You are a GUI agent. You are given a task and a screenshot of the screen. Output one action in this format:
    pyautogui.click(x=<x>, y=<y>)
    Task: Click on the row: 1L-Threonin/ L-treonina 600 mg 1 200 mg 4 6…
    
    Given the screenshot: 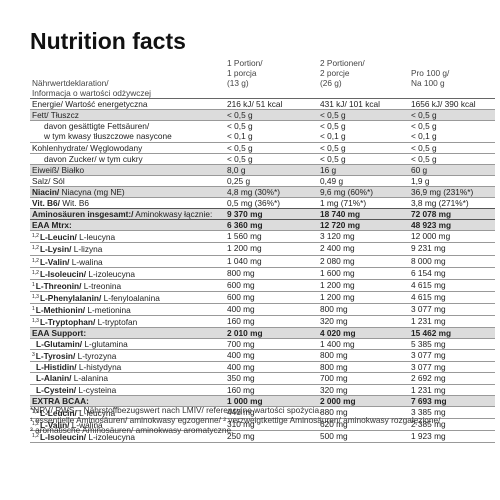 What is the action you would take?
    pyautogui.click(x=262, y=285)
    